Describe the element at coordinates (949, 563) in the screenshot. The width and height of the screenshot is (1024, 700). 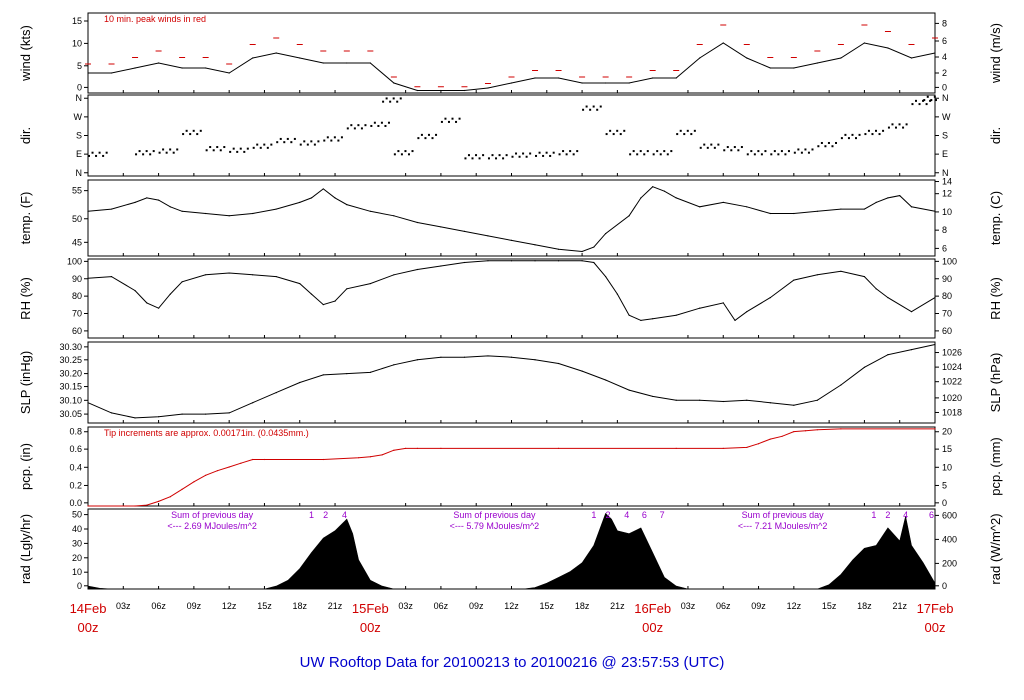
I see `rad-right-tick-label: 200` at that location.